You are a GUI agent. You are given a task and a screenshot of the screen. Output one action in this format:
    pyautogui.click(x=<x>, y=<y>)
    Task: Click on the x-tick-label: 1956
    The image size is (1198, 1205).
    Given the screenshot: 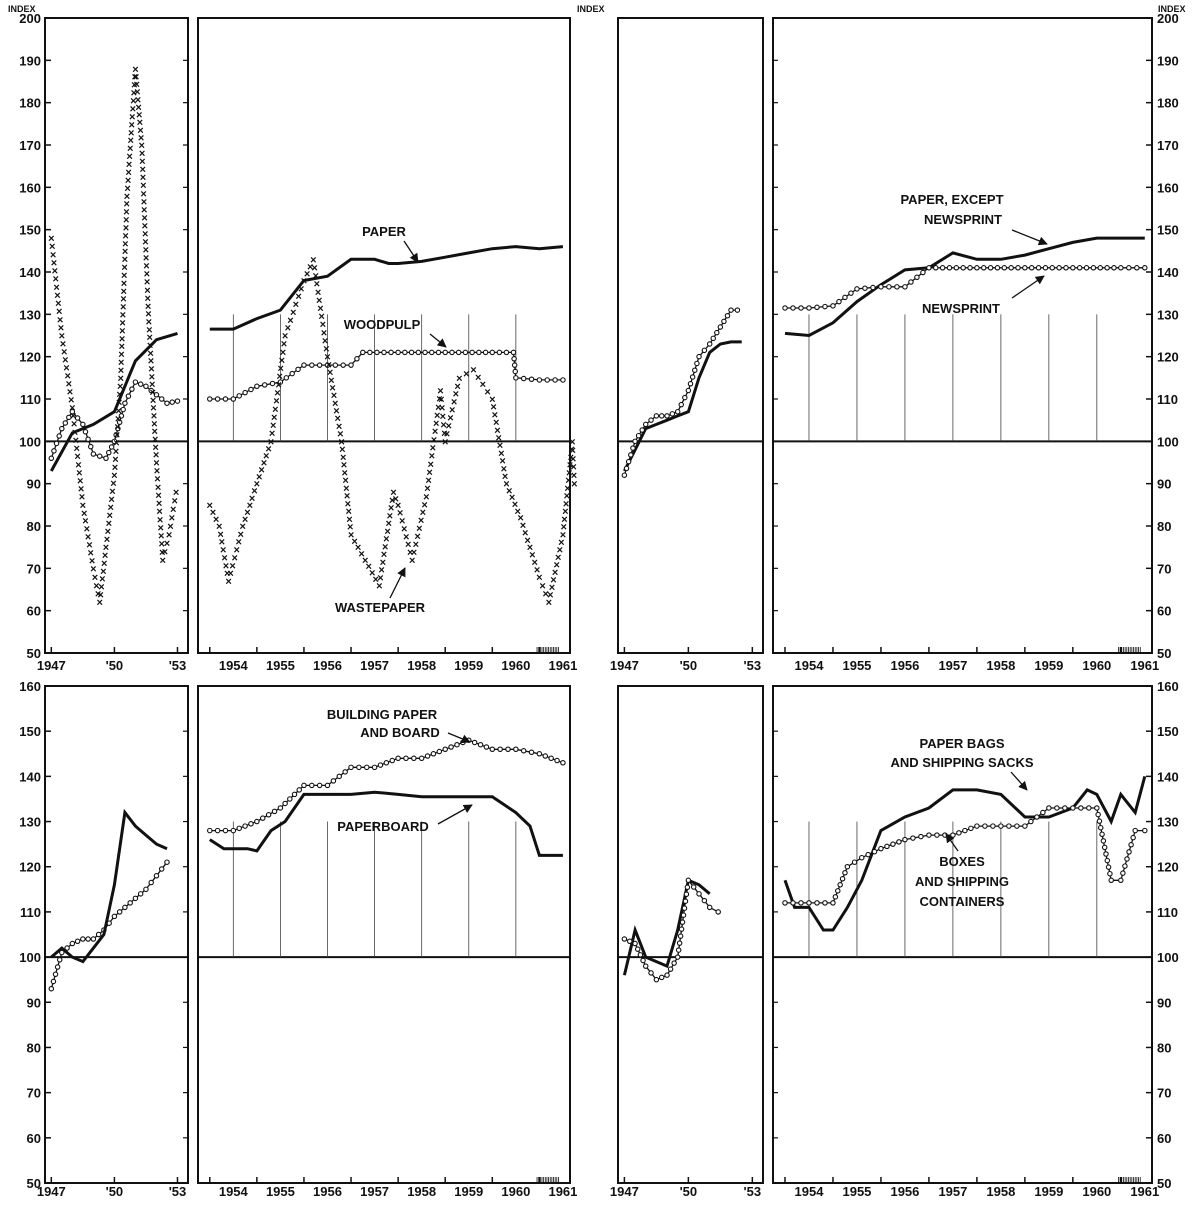 What is the action you would take?
    pyautogui.click(x=327, y=1191)
    